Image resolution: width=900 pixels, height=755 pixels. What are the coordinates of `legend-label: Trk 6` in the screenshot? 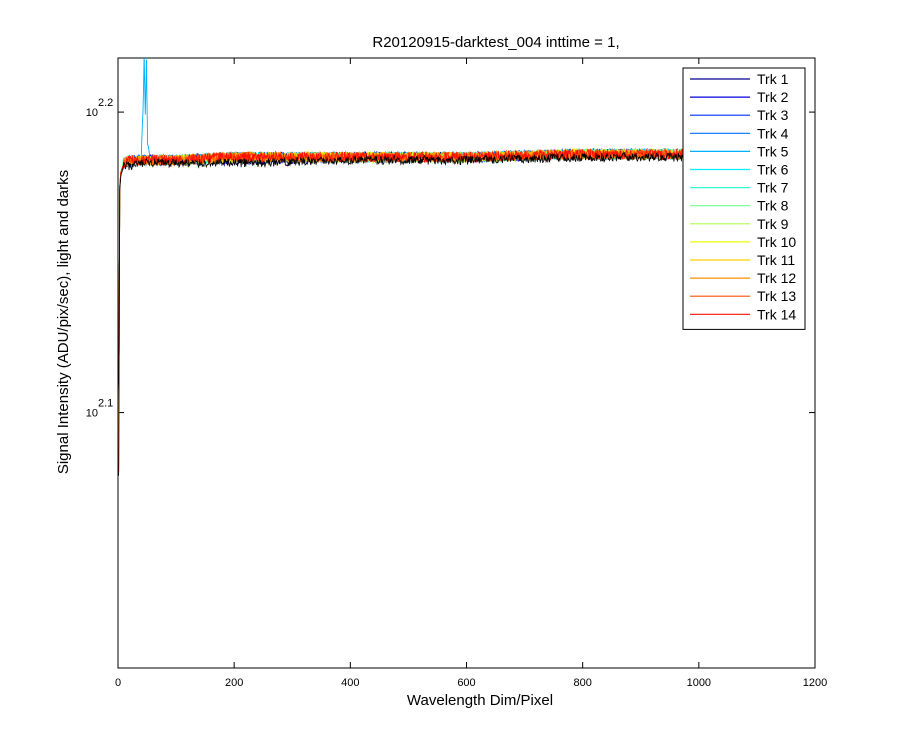 It's located at (773, 170).